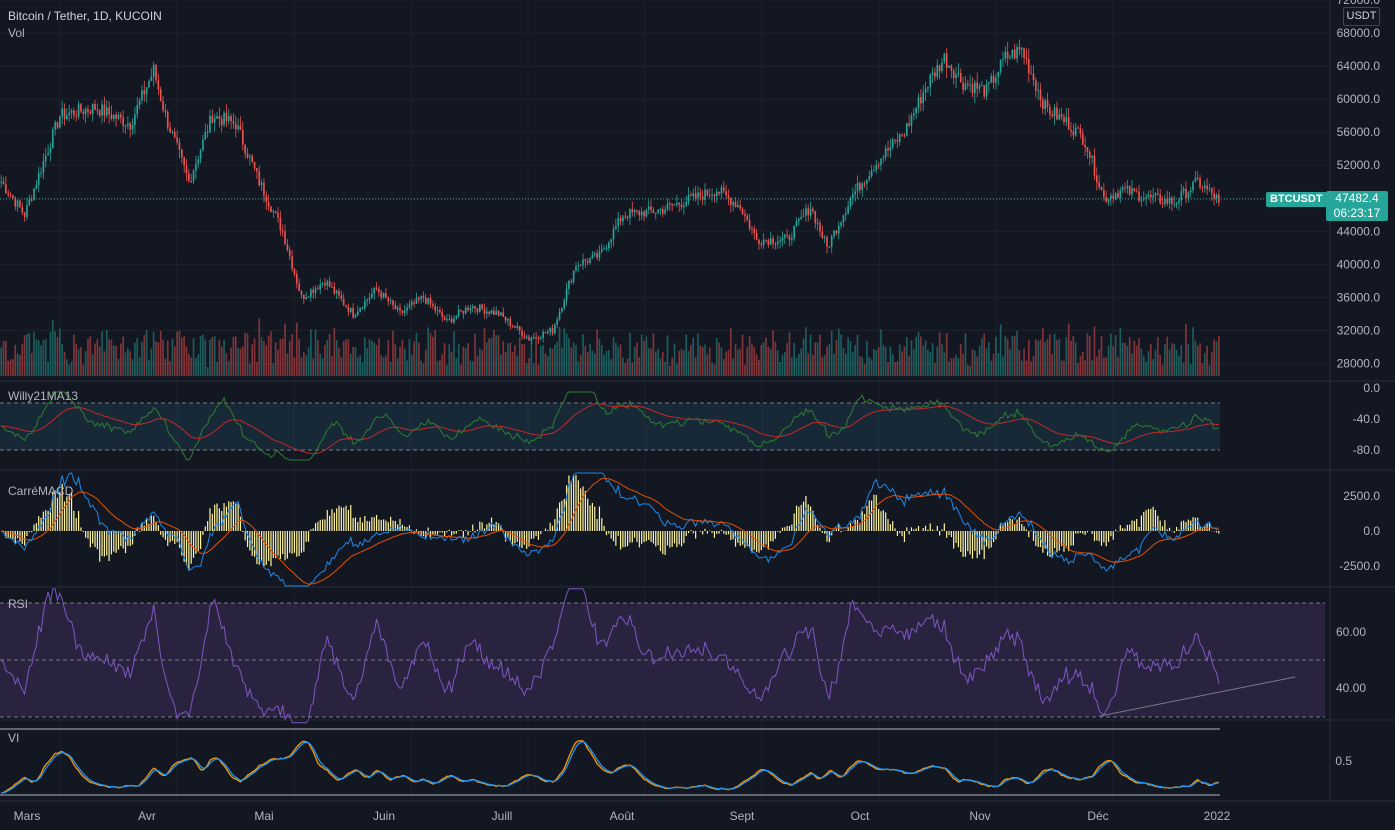 This screenshot has width=1395, height=830. What do you see at coordinates (43, 396) in the screenshot?
I see `willy-pane-label: Willy21MA13` at bounding box center [43, 396].